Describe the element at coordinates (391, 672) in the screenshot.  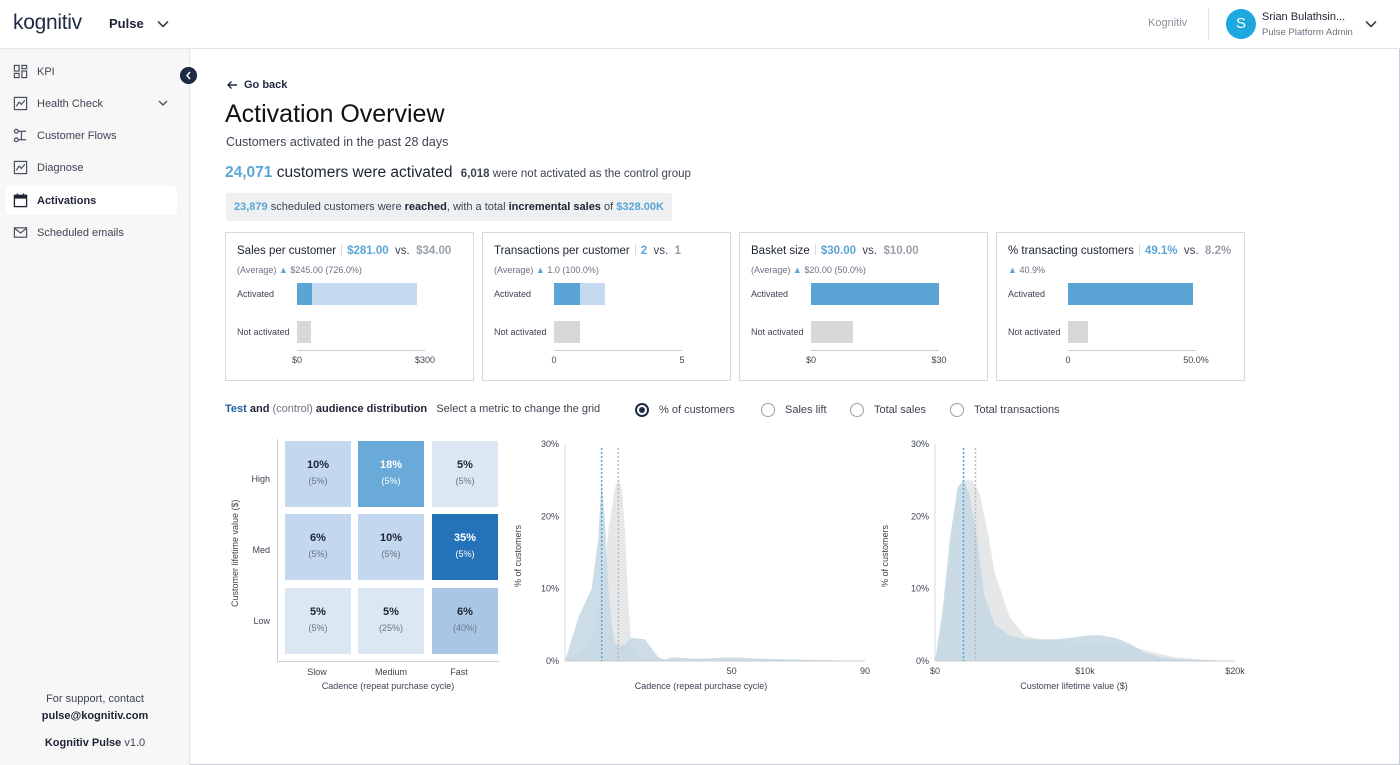
I see `grid-col-label: Medium` at that location.